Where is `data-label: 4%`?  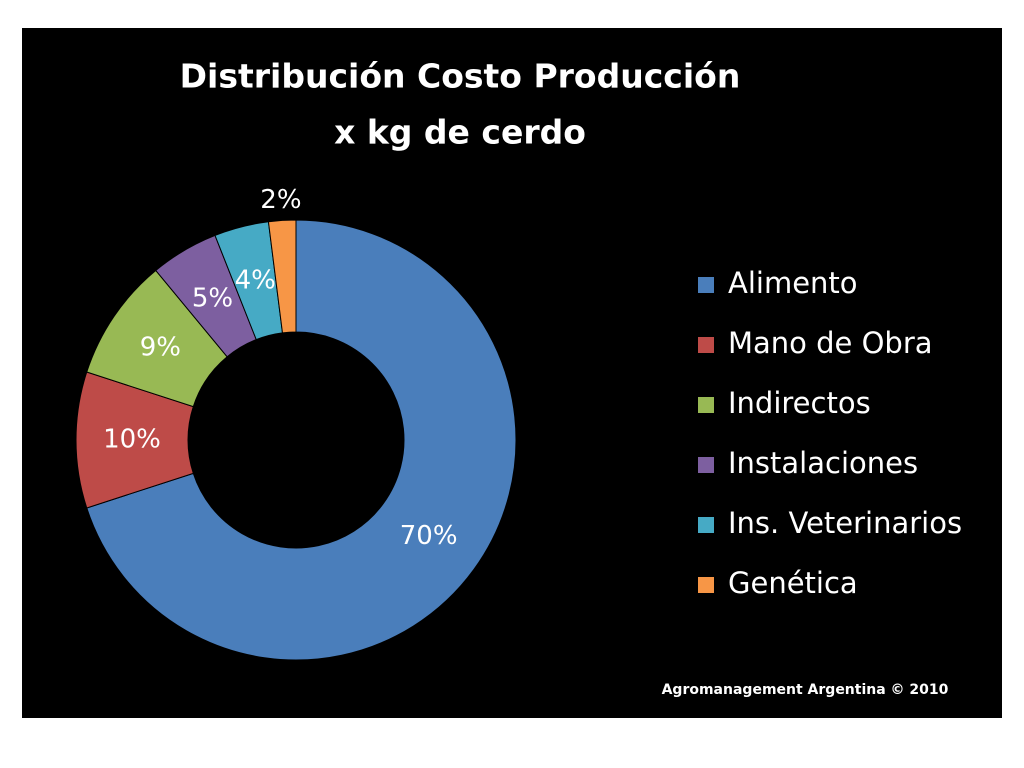 data-label: 4% is located at coordinates (255, 281).